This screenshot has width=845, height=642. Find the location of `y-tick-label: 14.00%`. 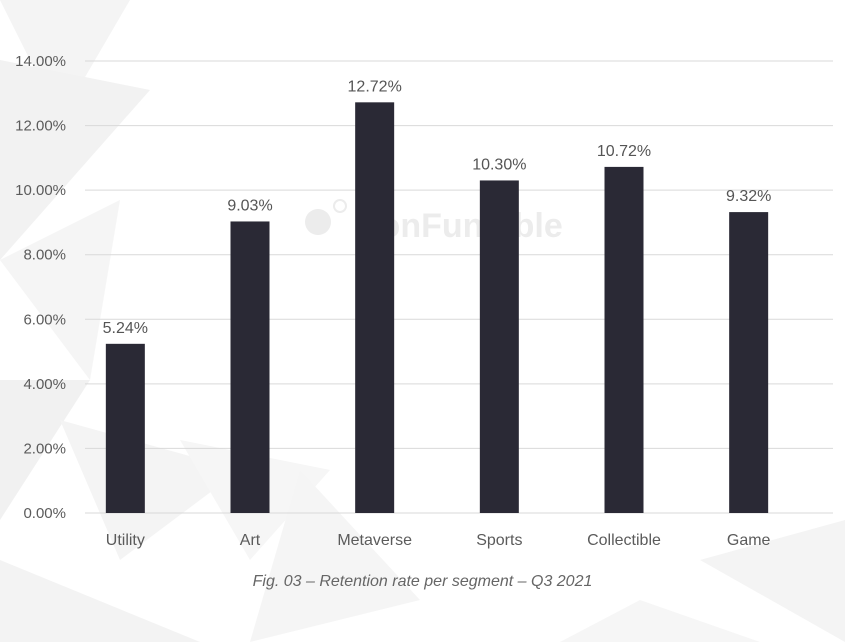

y-tick-label: 14.00% is located at coordinates (40, 61).